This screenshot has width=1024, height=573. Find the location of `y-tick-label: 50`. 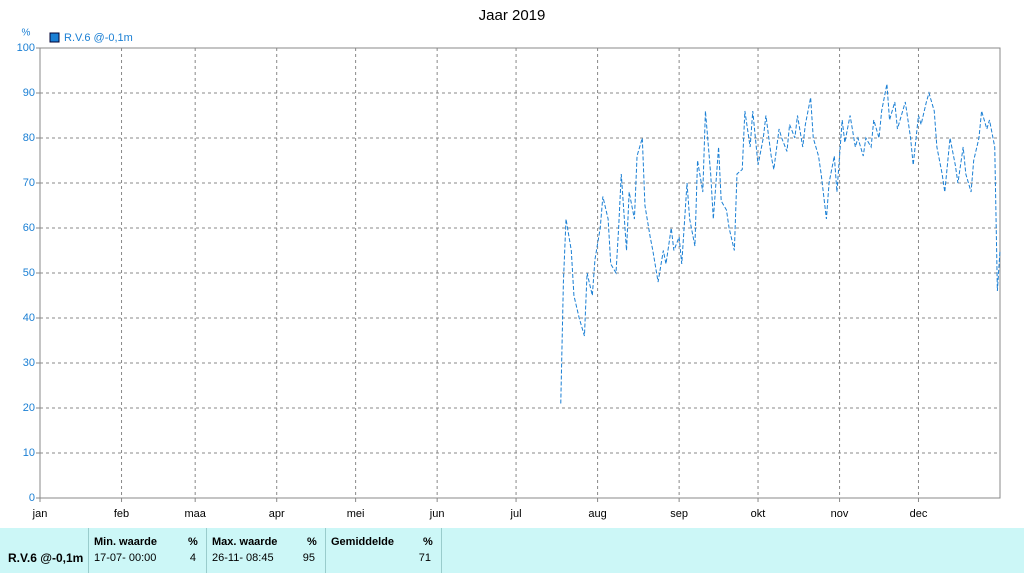

y-tick-label: 50 is located at coordinates (29, 273).